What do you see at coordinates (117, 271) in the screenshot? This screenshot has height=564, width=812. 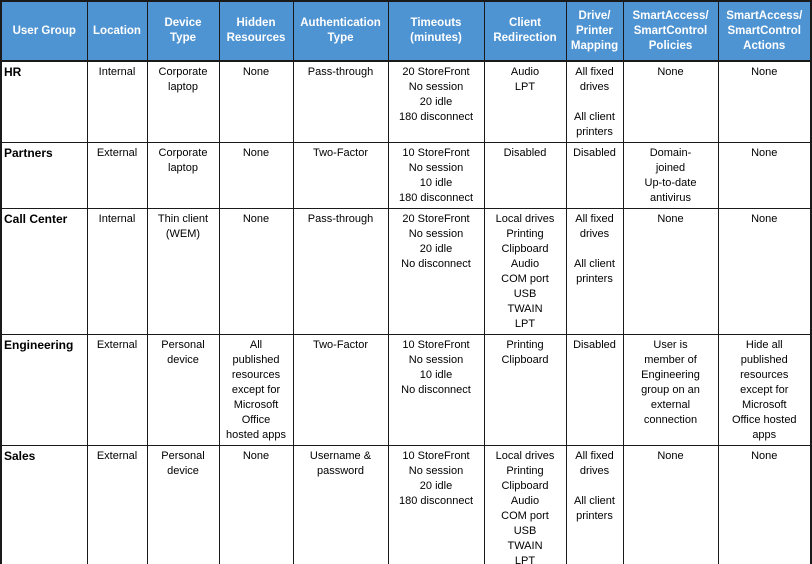 I see `table-cell: Internal` at bounding box center [117, 271].